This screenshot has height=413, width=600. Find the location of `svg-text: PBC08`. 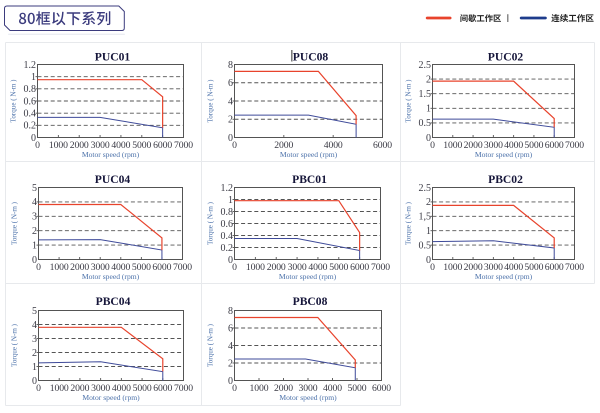

svg-text: PBC08 is located at coordinates (310, 301).